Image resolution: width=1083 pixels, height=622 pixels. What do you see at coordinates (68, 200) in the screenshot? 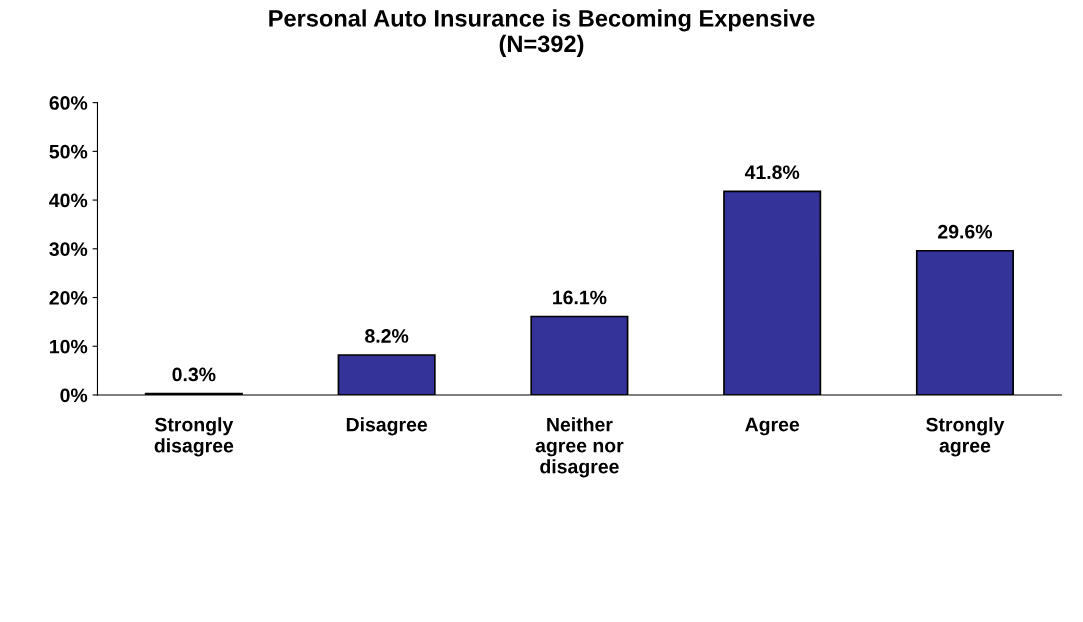
I see `y-tick-label: 40%` at bounding box center [68, 200].